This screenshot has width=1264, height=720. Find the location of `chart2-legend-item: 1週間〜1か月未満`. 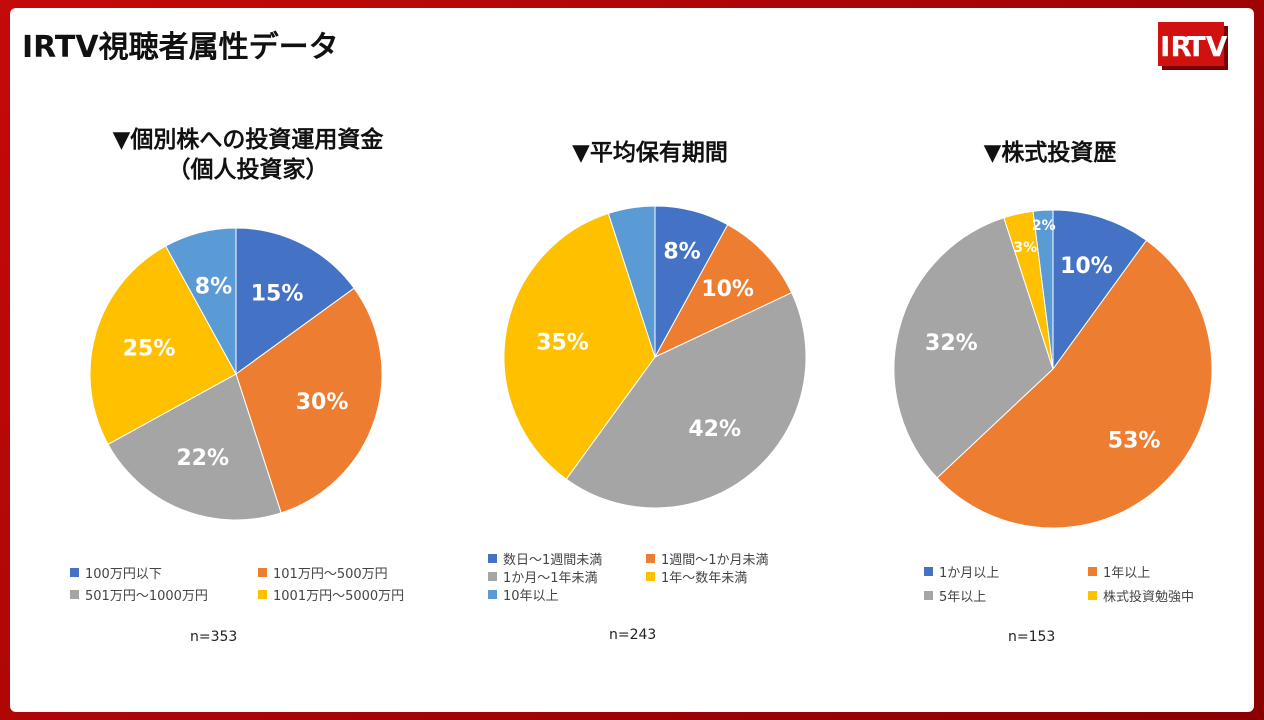

chart2-legend-item: 1週間〜1か月未満 is located at coordinates (707, 558).